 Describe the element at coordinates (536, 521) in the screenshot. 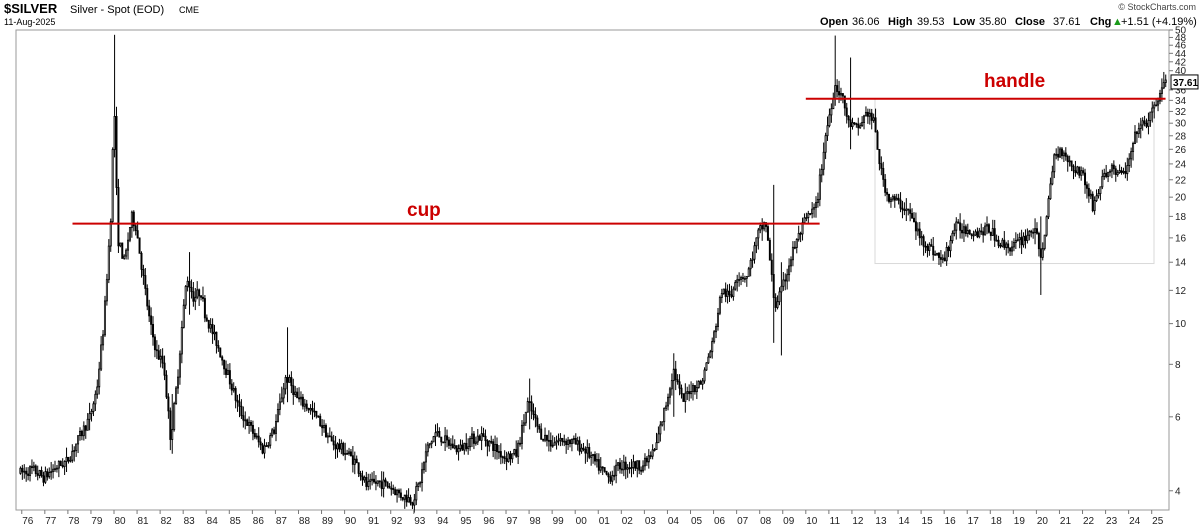

I see `x-tick-label: 98` at that location.